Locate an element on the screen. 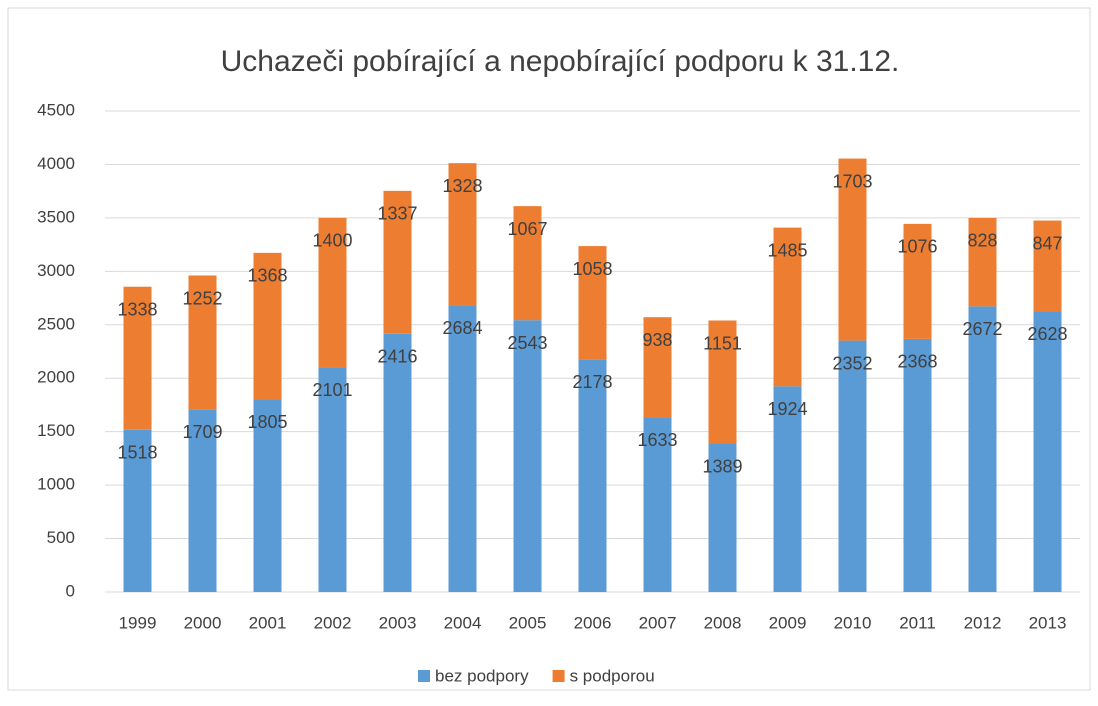  x-tick-label: 2009 is located at coordinates (788, 622).